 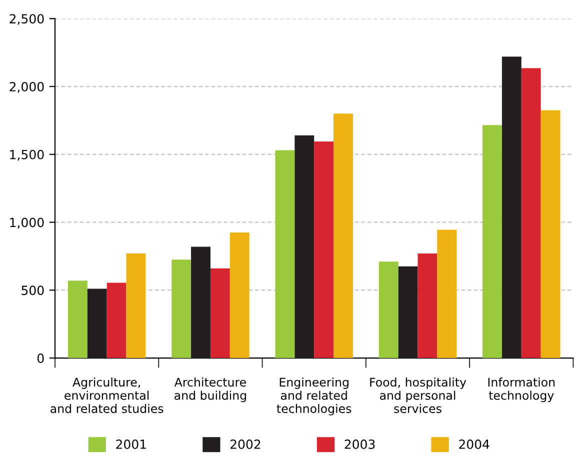 What do you see at coordinates (131, 444) in the screenshot?
I see `legend-label: 2001` at bounding box center [131, 444].